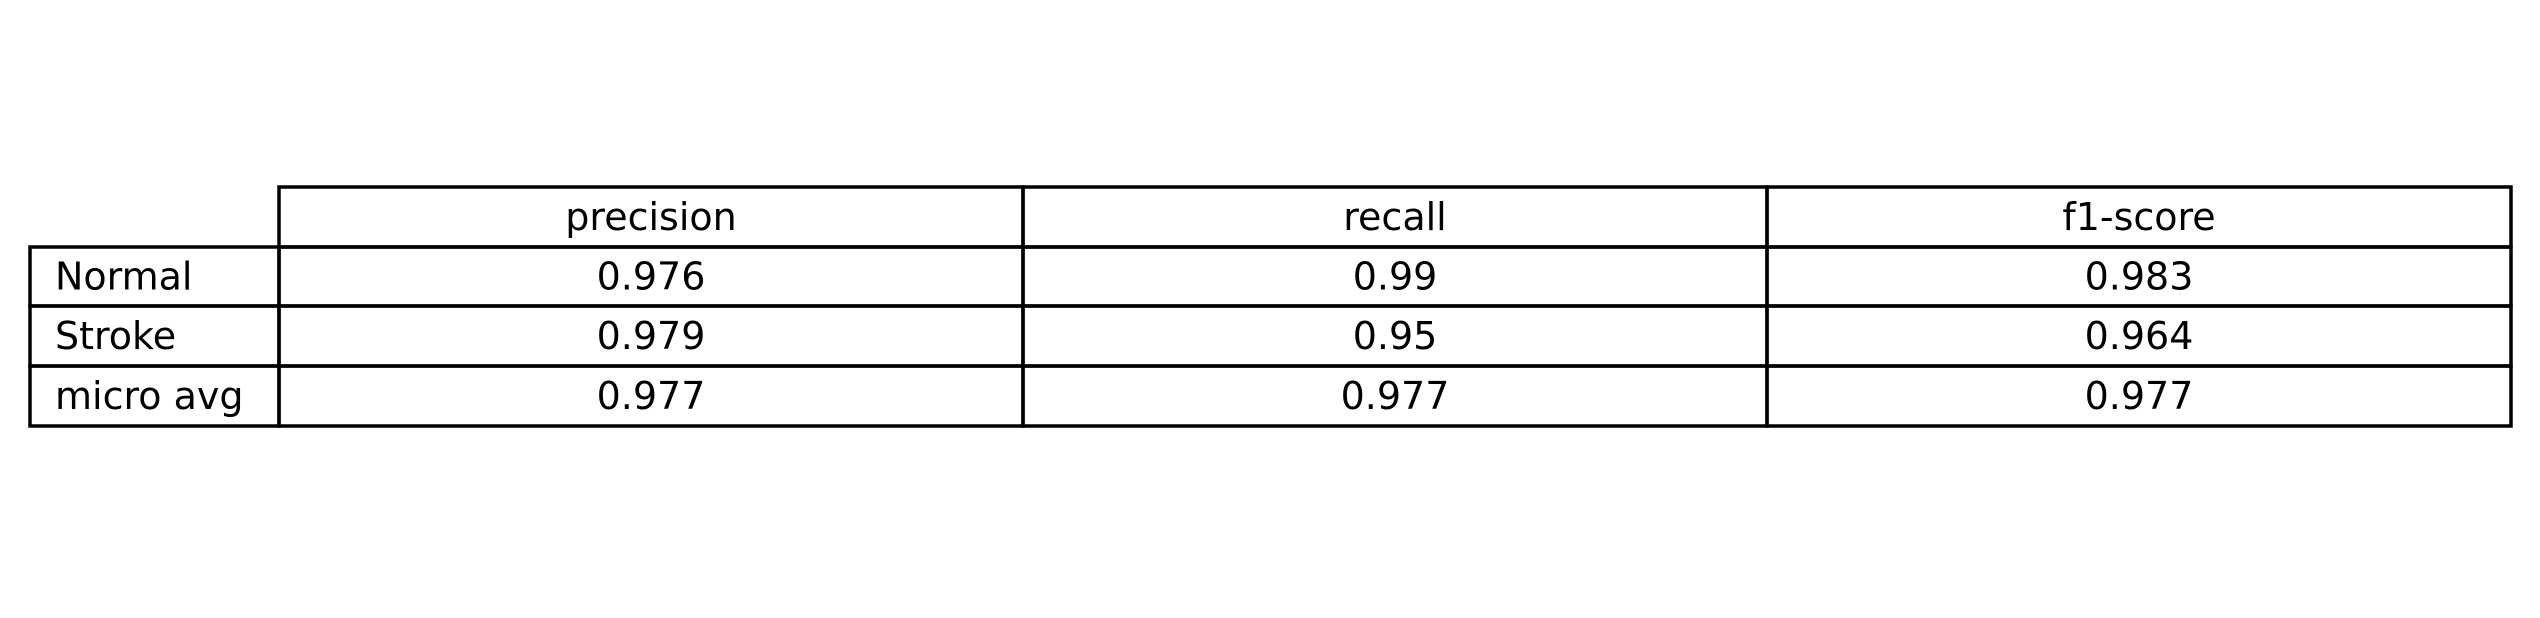  I want to click on column-header-recall: recall, so click(1394, 217).